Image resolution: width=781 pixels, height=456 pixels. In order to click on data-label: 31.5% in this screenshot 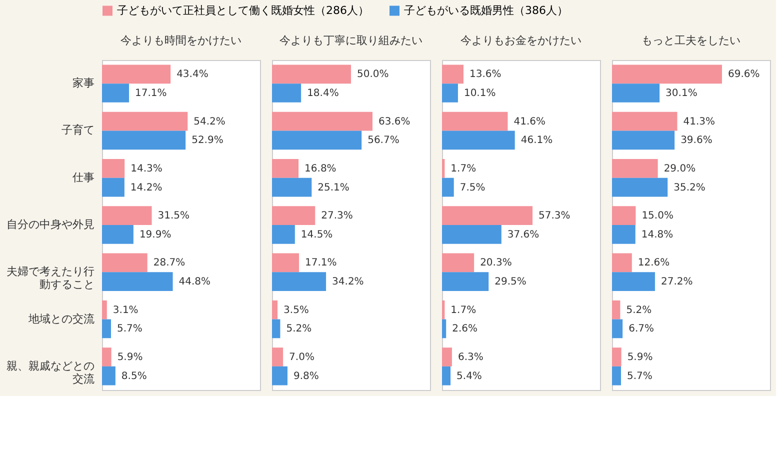, I will do `click(174, 216)`.